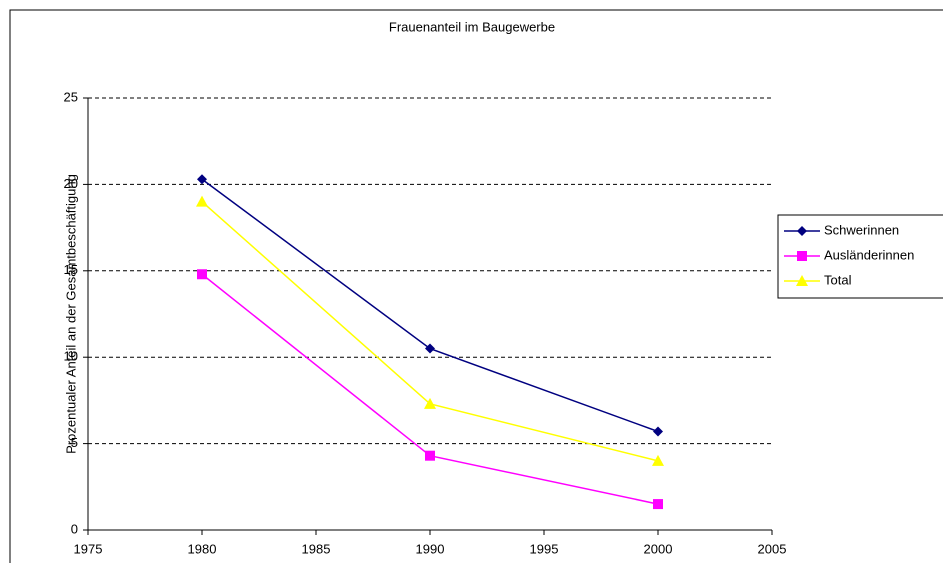 Image resolution: width=943 pixels, height=563 pixels. What do you see at coordinates (202, 548) in the screenshot?
I see `x-tick-label: 1980` at bounding box center [202, 548].